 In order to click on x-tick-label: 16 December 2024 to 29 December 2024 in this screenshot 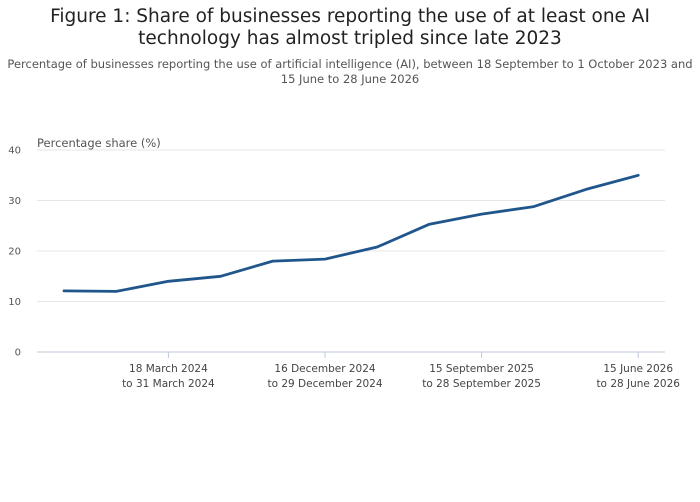, I will do `click(324, 376)`.